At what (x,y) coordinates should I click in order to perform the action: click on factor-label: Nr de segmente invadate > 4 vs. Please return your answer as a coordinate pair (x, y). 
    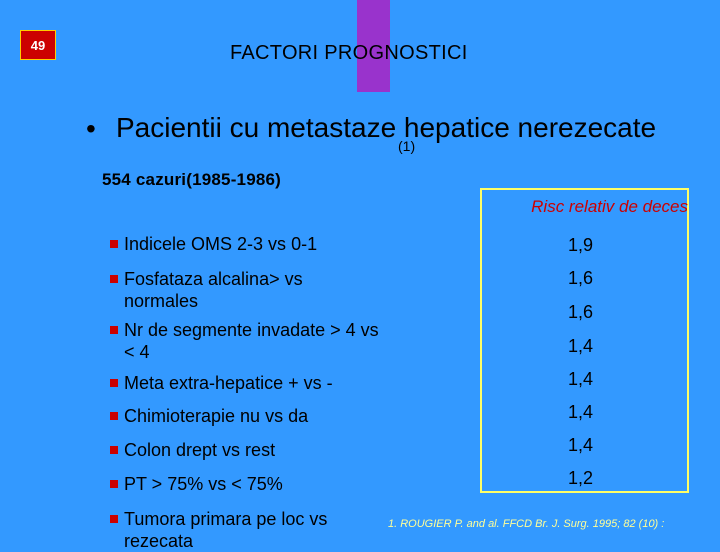
    Looking at the image, I should click on (251, 330).